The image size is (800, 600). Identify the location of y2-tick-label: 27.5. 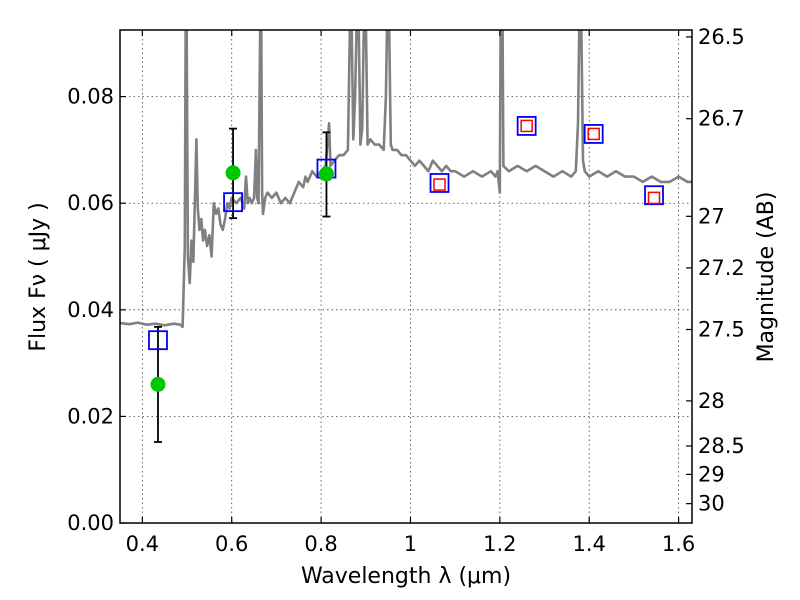
(721, 329).